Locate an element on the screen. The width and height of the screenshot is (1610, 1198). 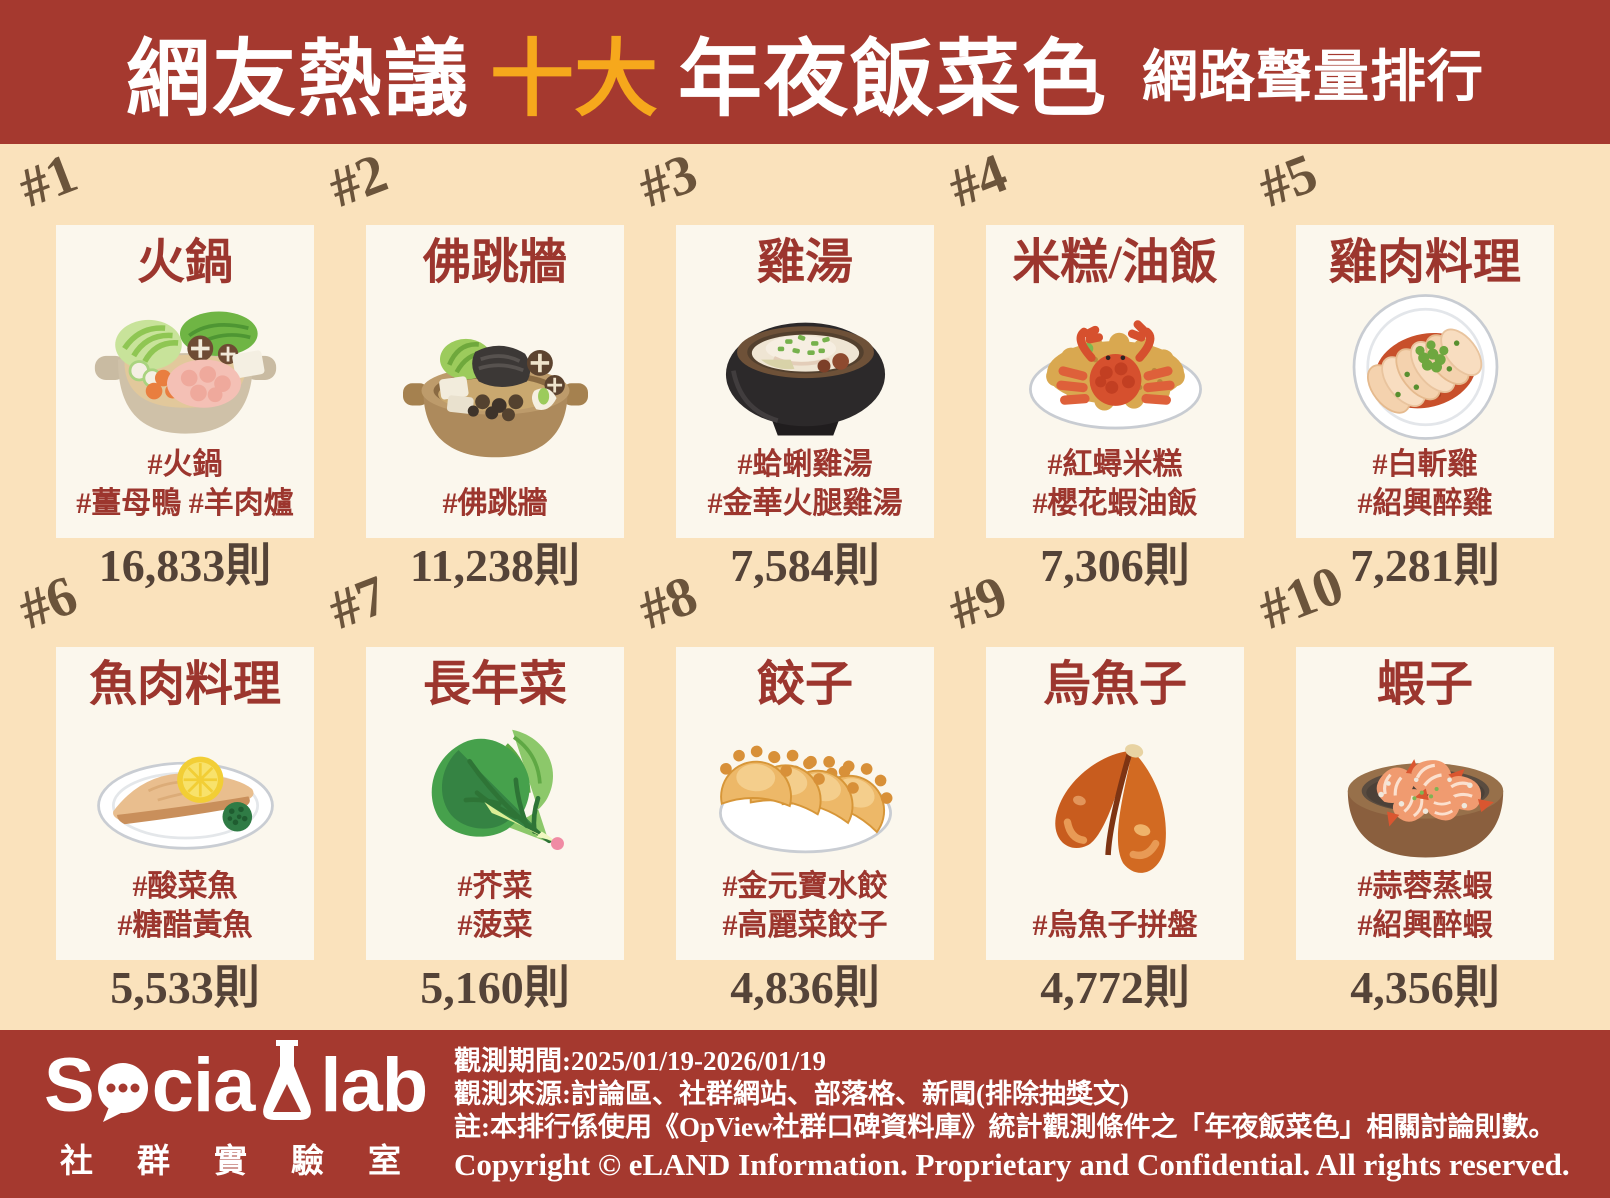
rank-label: #5 is located at coordinates (1288, 180).